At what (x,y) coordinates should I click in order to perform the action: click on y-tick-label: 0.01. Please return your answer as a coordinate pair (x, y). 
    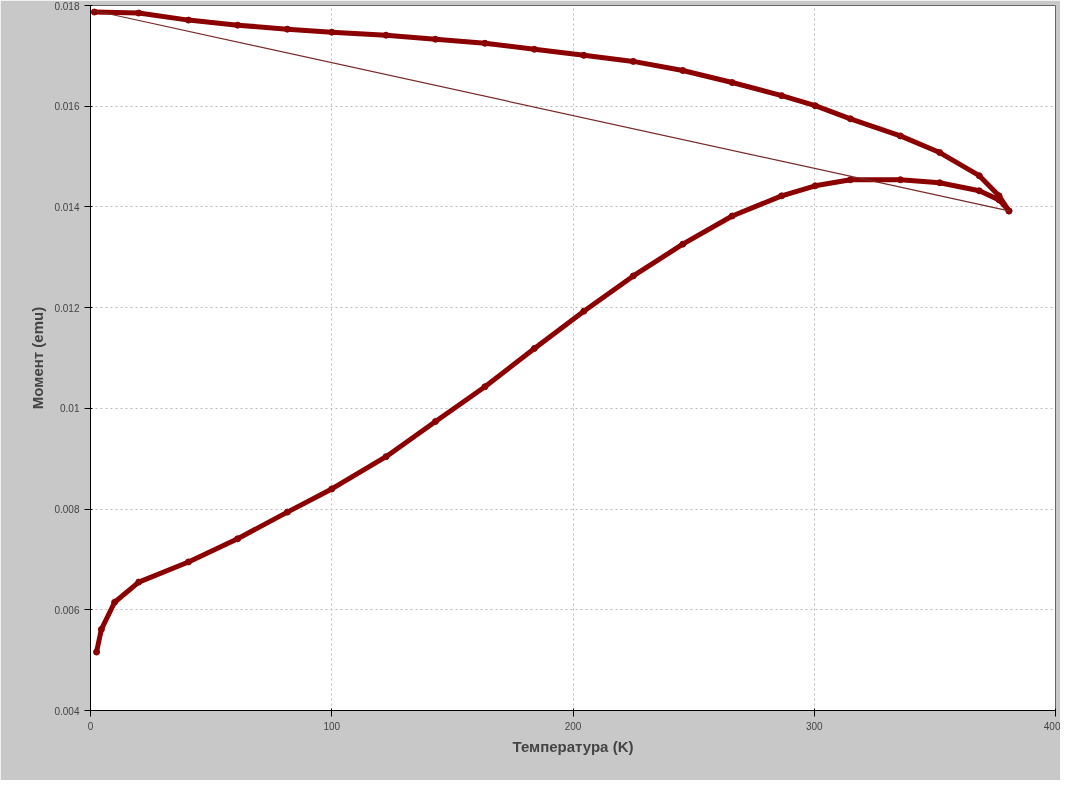
    Looking at the image, I should click on (70, 409).